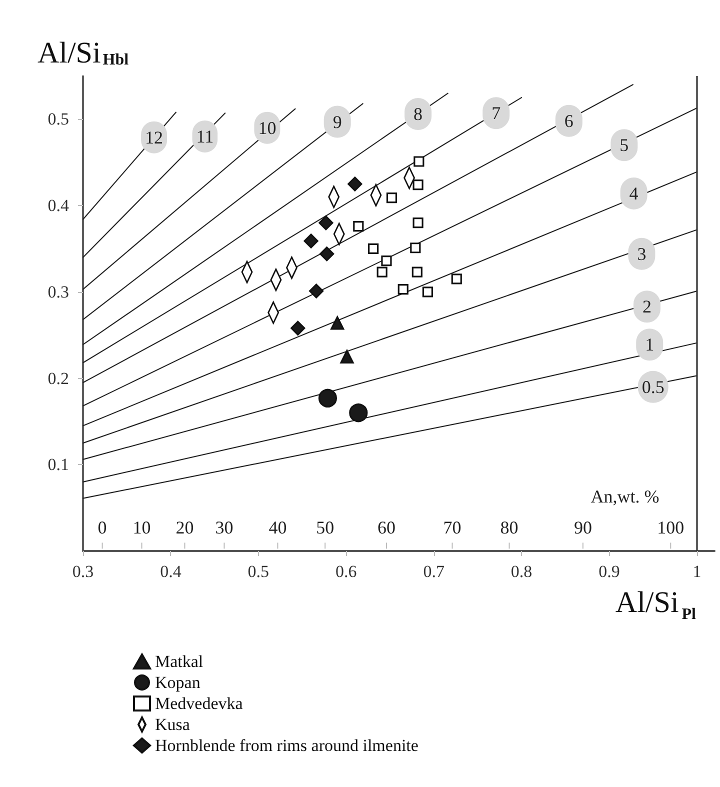 The image size is (720, 787). What do you see at coordinates (653, 386) in the screenshot?
I see `annotation: 0.5` at bounding box center [653, 386].